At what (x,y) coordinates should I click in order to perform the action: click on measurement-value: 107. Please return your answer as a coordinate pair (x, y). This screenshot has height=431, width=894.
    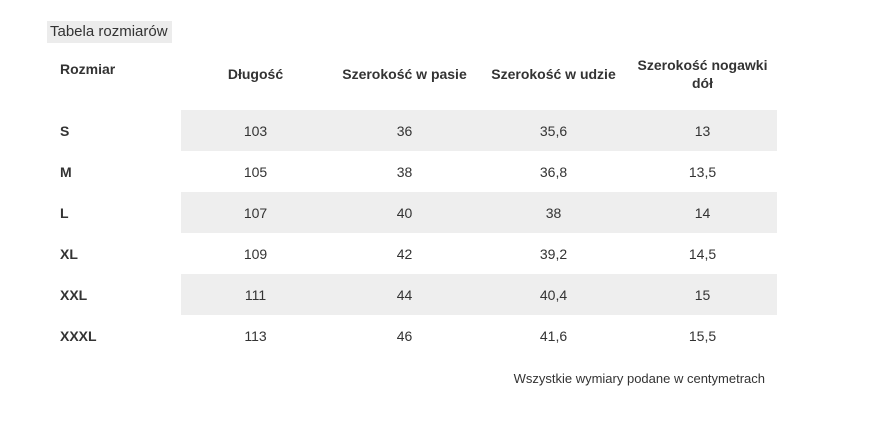
    Looking at the image, I should click on (255, 212).